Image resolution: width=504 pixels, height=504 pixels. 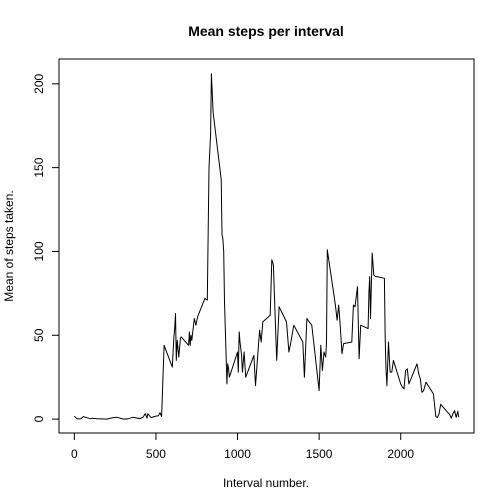 What do you see at coordinates (9, 245) in the screenshot?
I see `y-axis-label: Mean of steps taken.` at bounding box center [9, 245].